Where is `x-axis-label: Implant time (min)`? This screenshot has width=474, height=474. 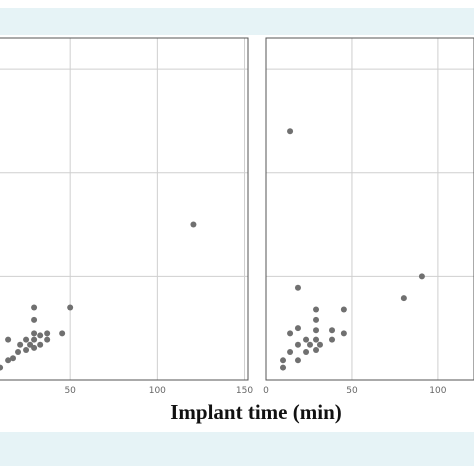
x-axis-label: Implant time (min) is located at coordinates (256, 412).